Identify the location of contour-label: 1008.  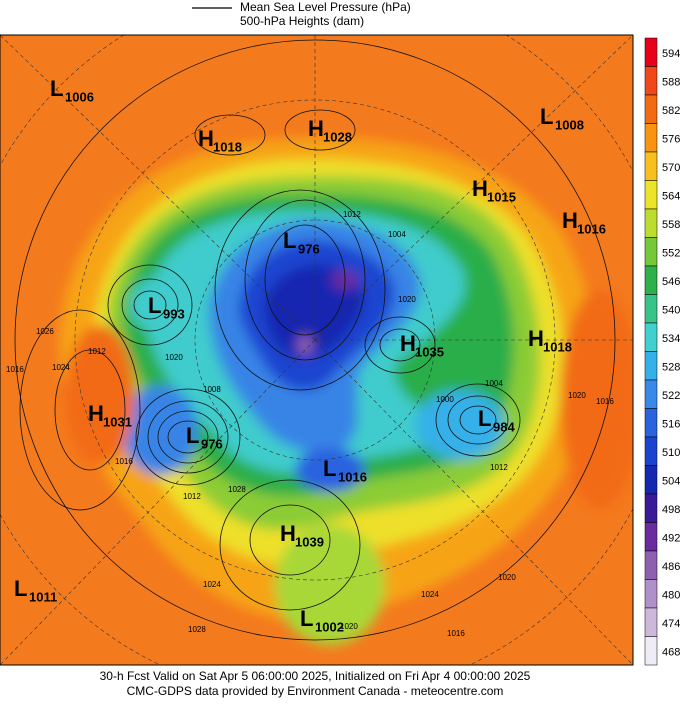
(212, 389).